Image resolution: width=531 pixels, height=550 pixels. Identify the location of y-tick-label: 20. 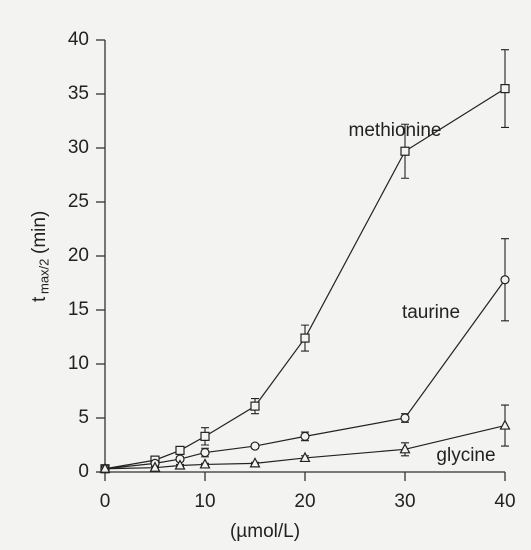
(78, 255).